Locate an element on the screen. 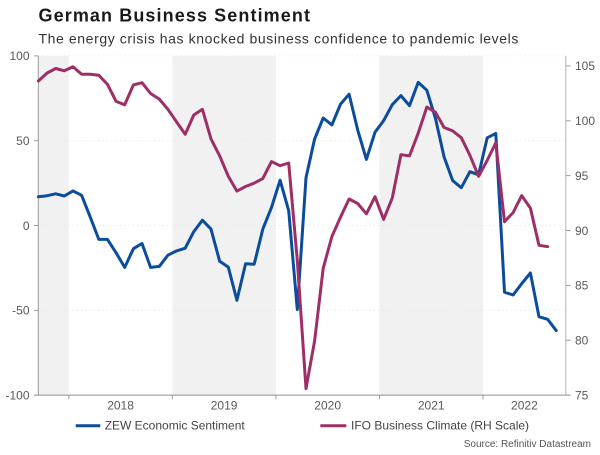 This screenshot has width=600, height=455. svg-text: 85 is located at coordinates (582, 286).